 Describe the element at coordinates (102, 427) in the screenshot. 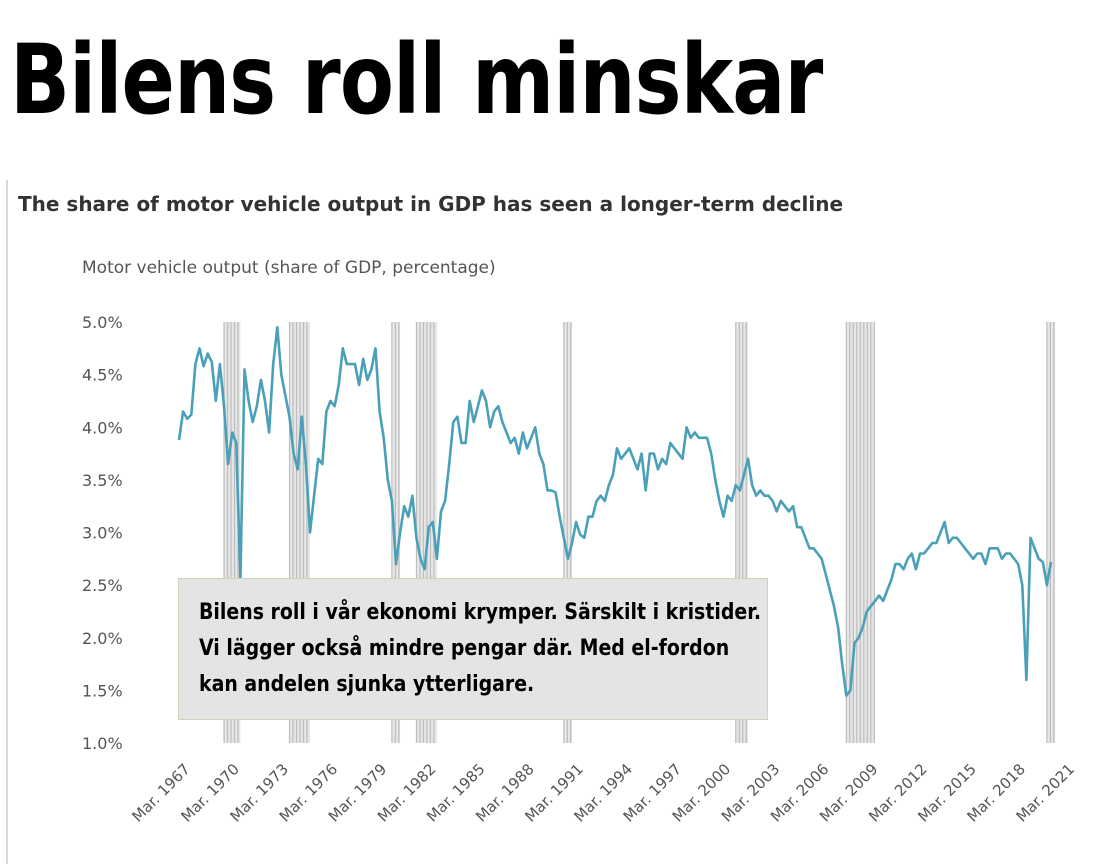

I see `y-tick-label: 4.0%` at that location.